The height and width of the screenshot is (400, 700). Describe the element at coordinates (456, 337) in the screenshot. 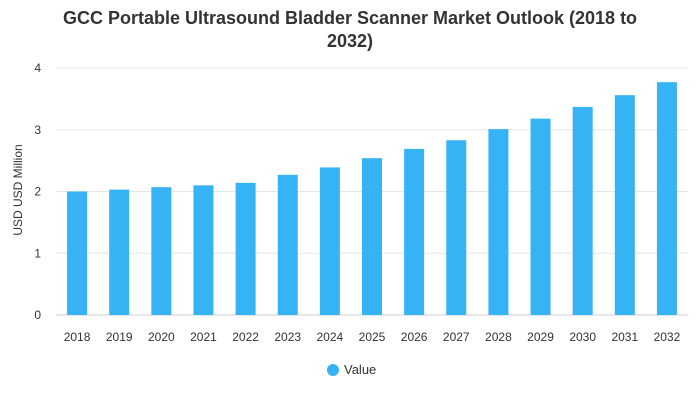

I see `x-tick-label-2027: 2027` at that location.